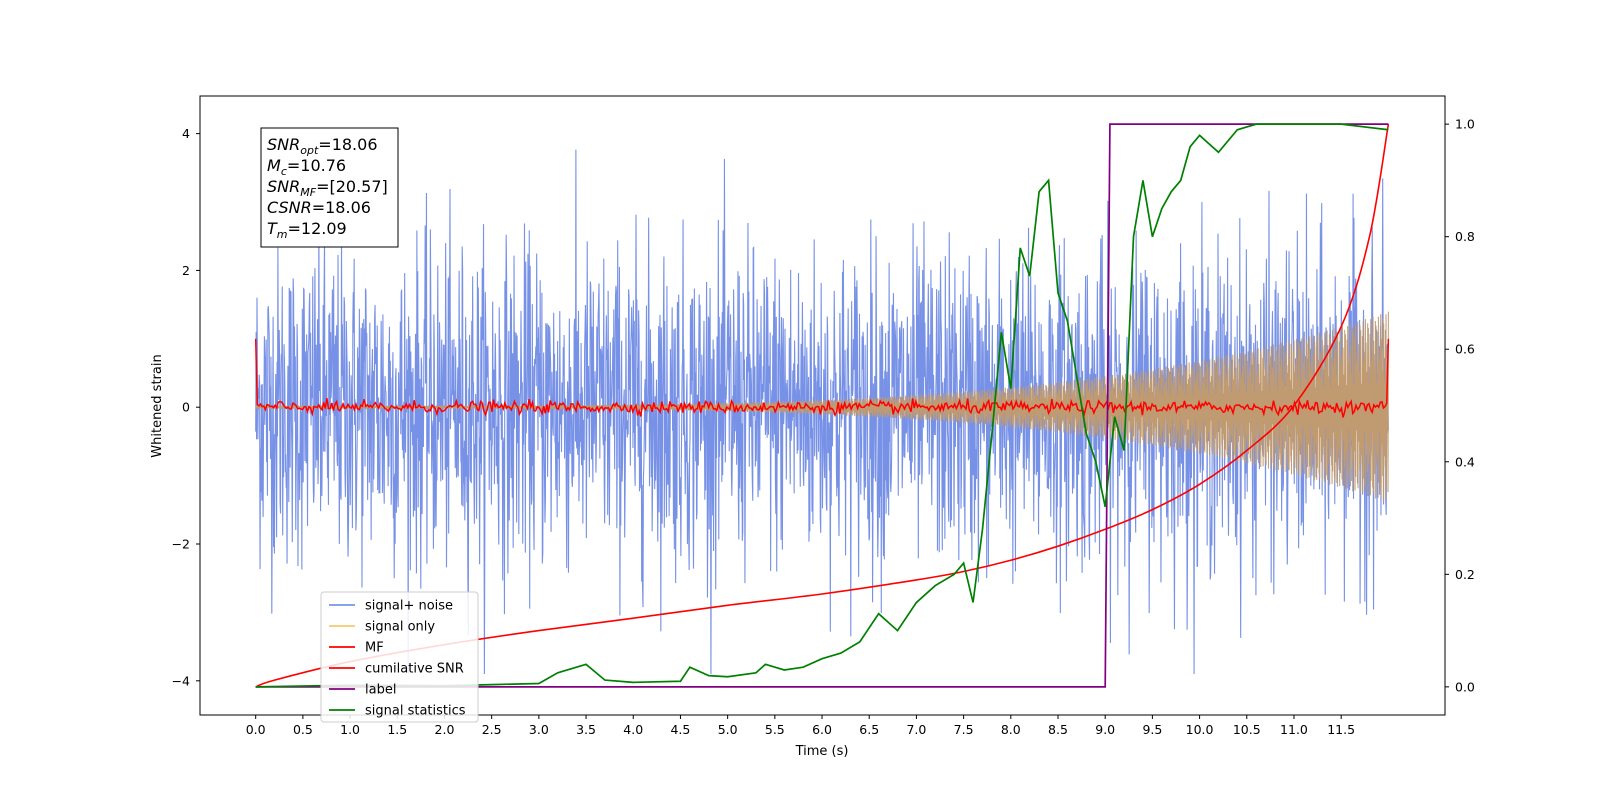 This screenshot has height=800, width=1600. Describe the element at coordinates (869, 729) in the screenshot. I see `x-tick-label: 6.5` at that location.